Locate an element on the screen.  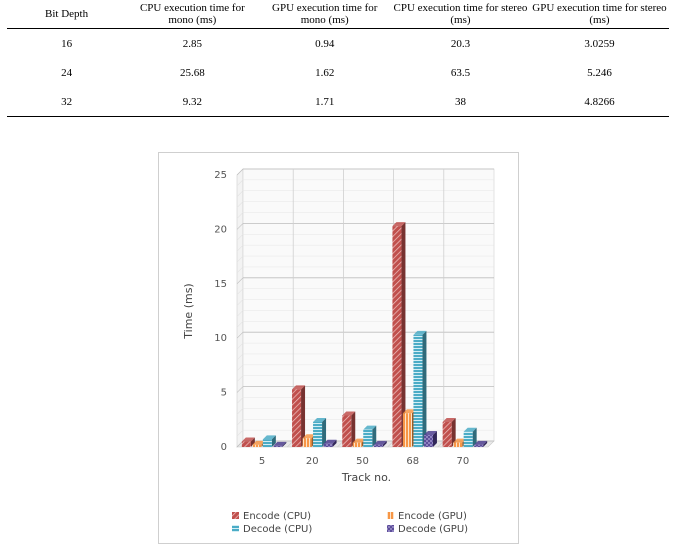
legend-item: Decode (GPU) is located at coordinates (427, 529).